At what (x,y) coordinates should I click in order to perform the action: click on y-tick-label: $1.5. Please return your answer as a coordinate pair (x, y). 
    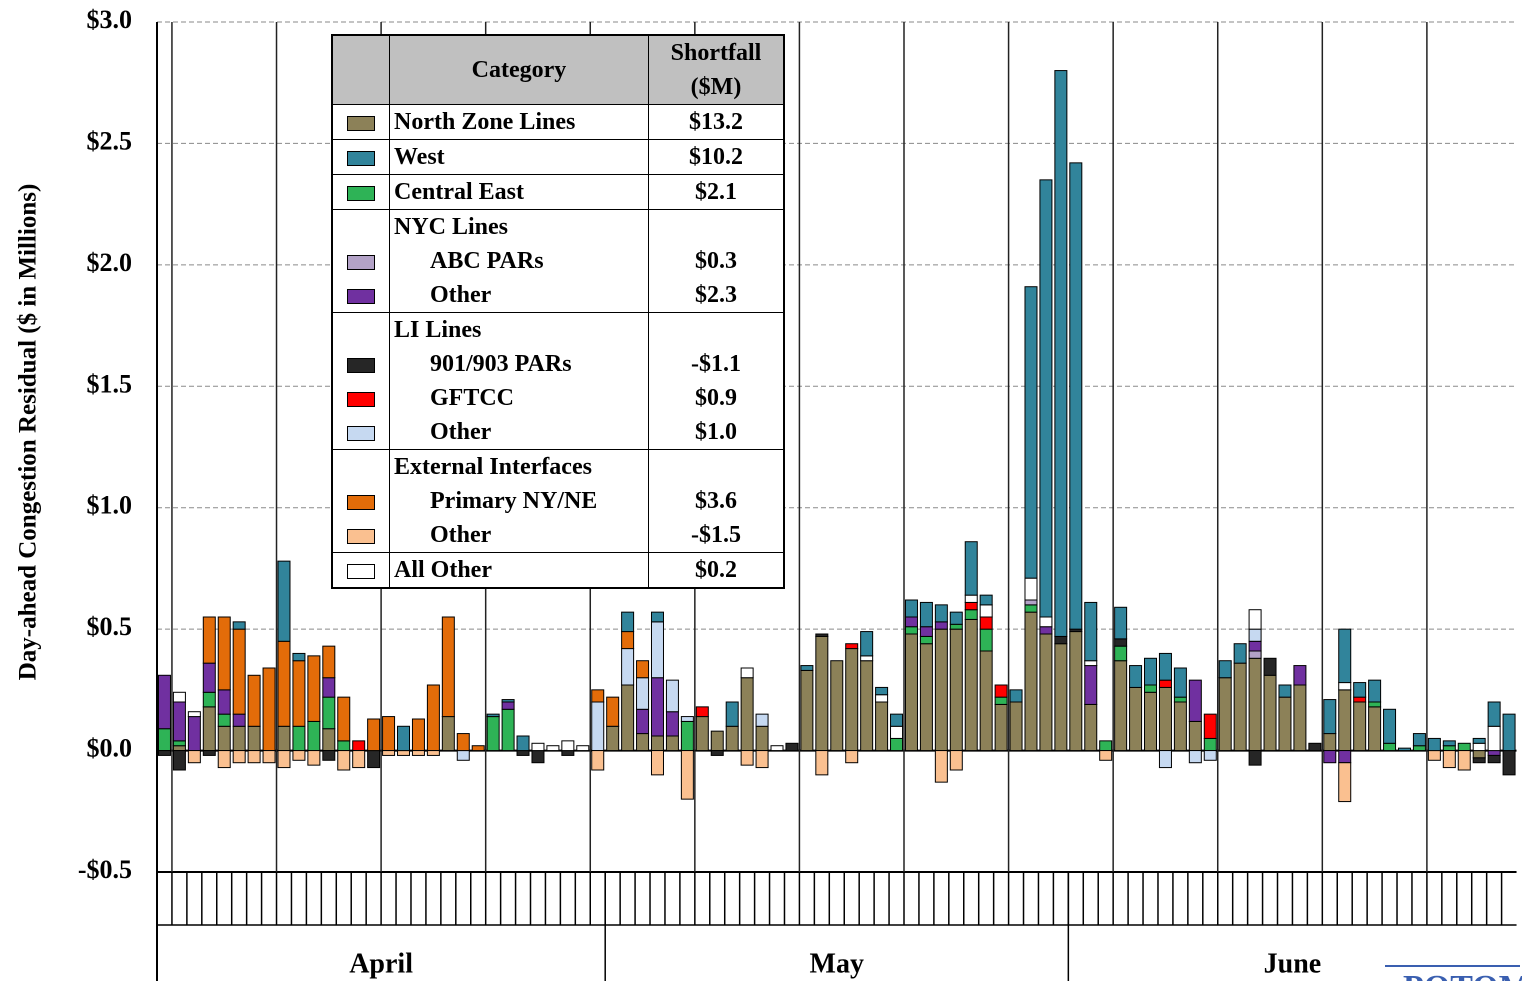
    Looking at the image, I should click on (110, 383).